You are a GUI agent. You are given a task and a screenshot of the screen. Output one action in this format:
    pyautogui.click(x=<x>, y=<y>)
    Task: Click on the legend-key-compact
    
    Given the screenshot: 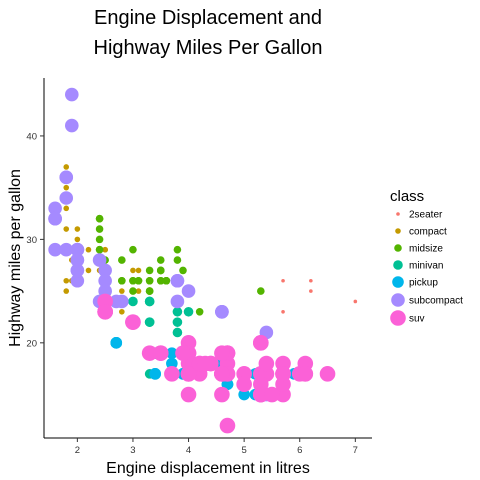 What is the action you would take?
    pyautogui.click(x=398, y=231)
    